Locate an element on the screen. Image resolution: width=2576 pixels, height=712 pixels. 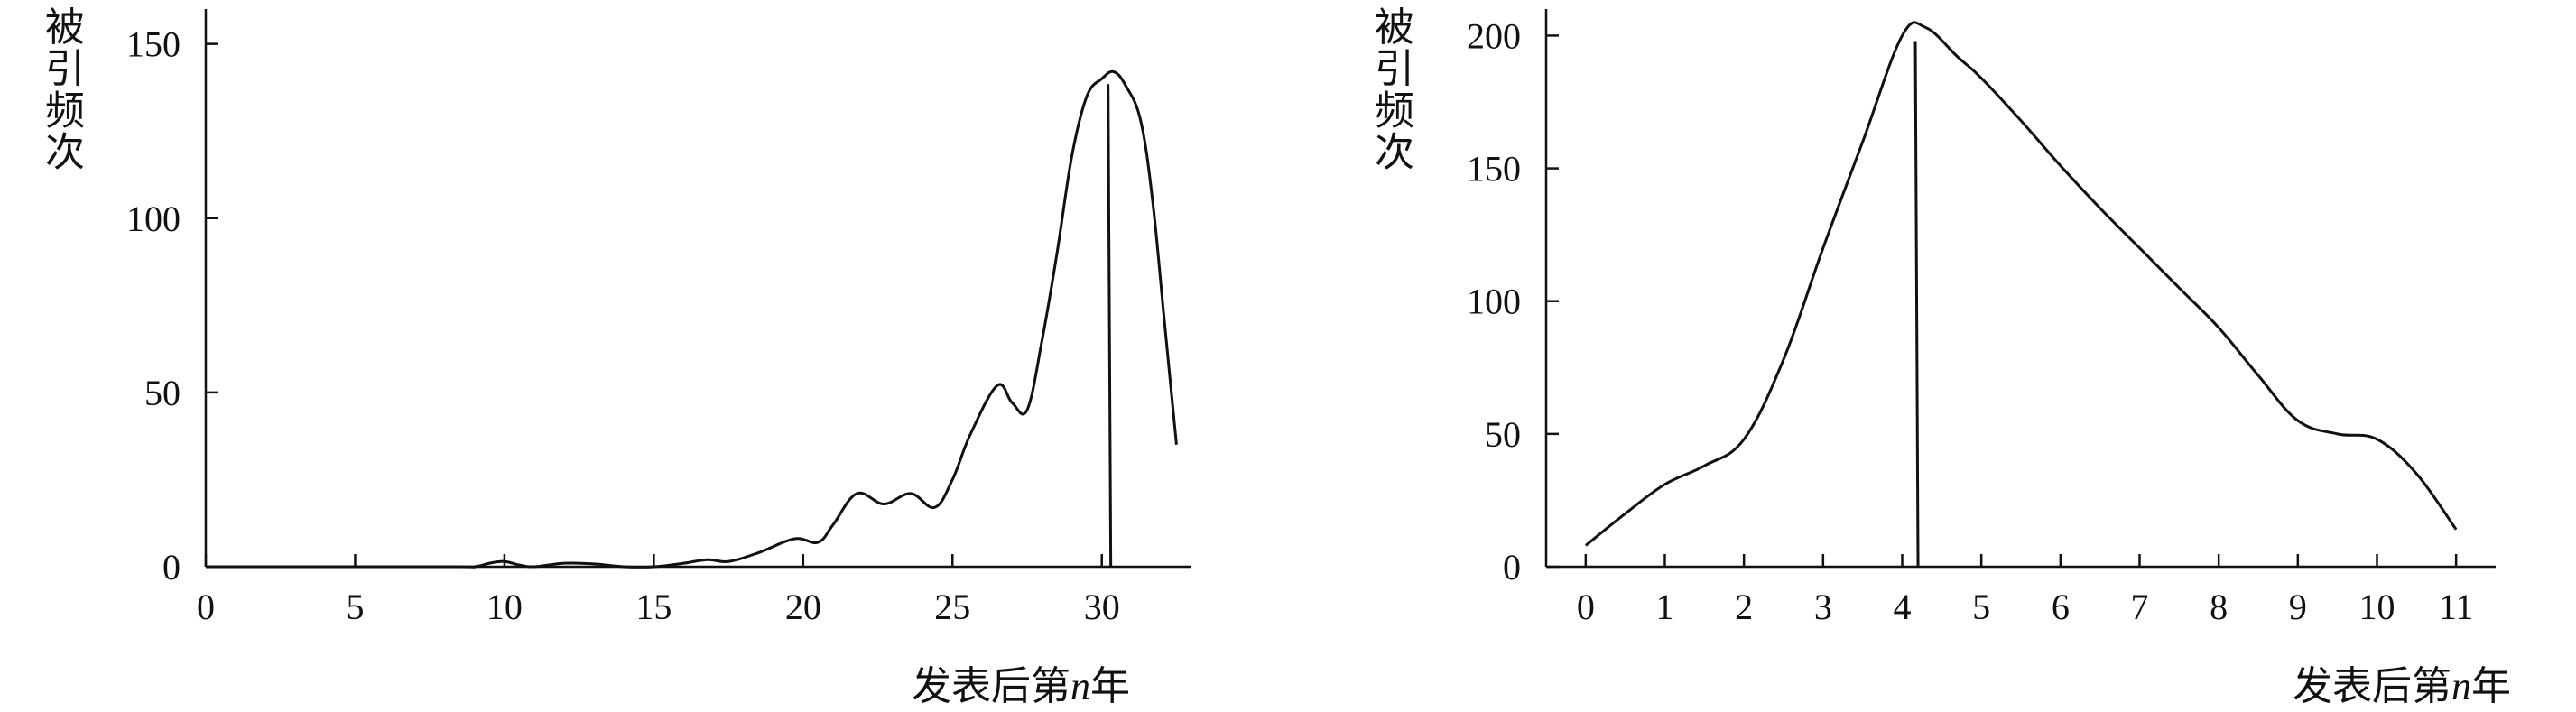
x-tick-label: 4 is located at coordinates (1903, 607).